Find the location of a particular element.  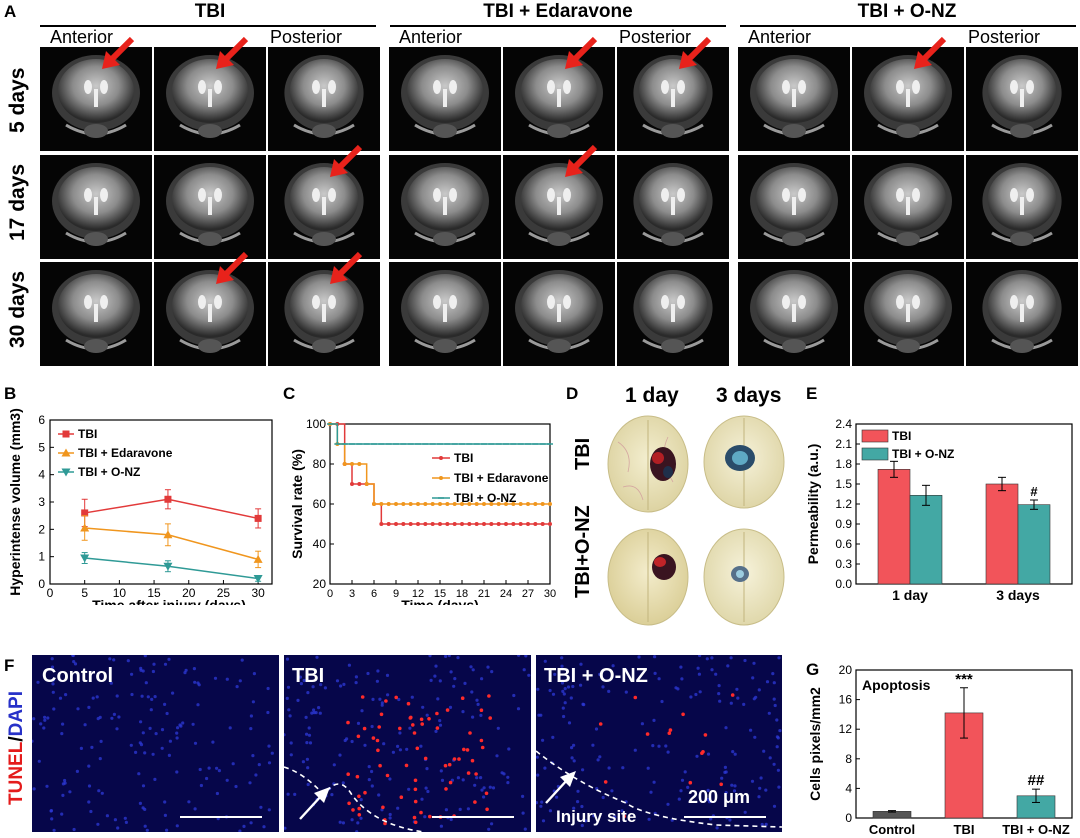

x-axis-label: Time (days) is located at coordinates (440, 601).